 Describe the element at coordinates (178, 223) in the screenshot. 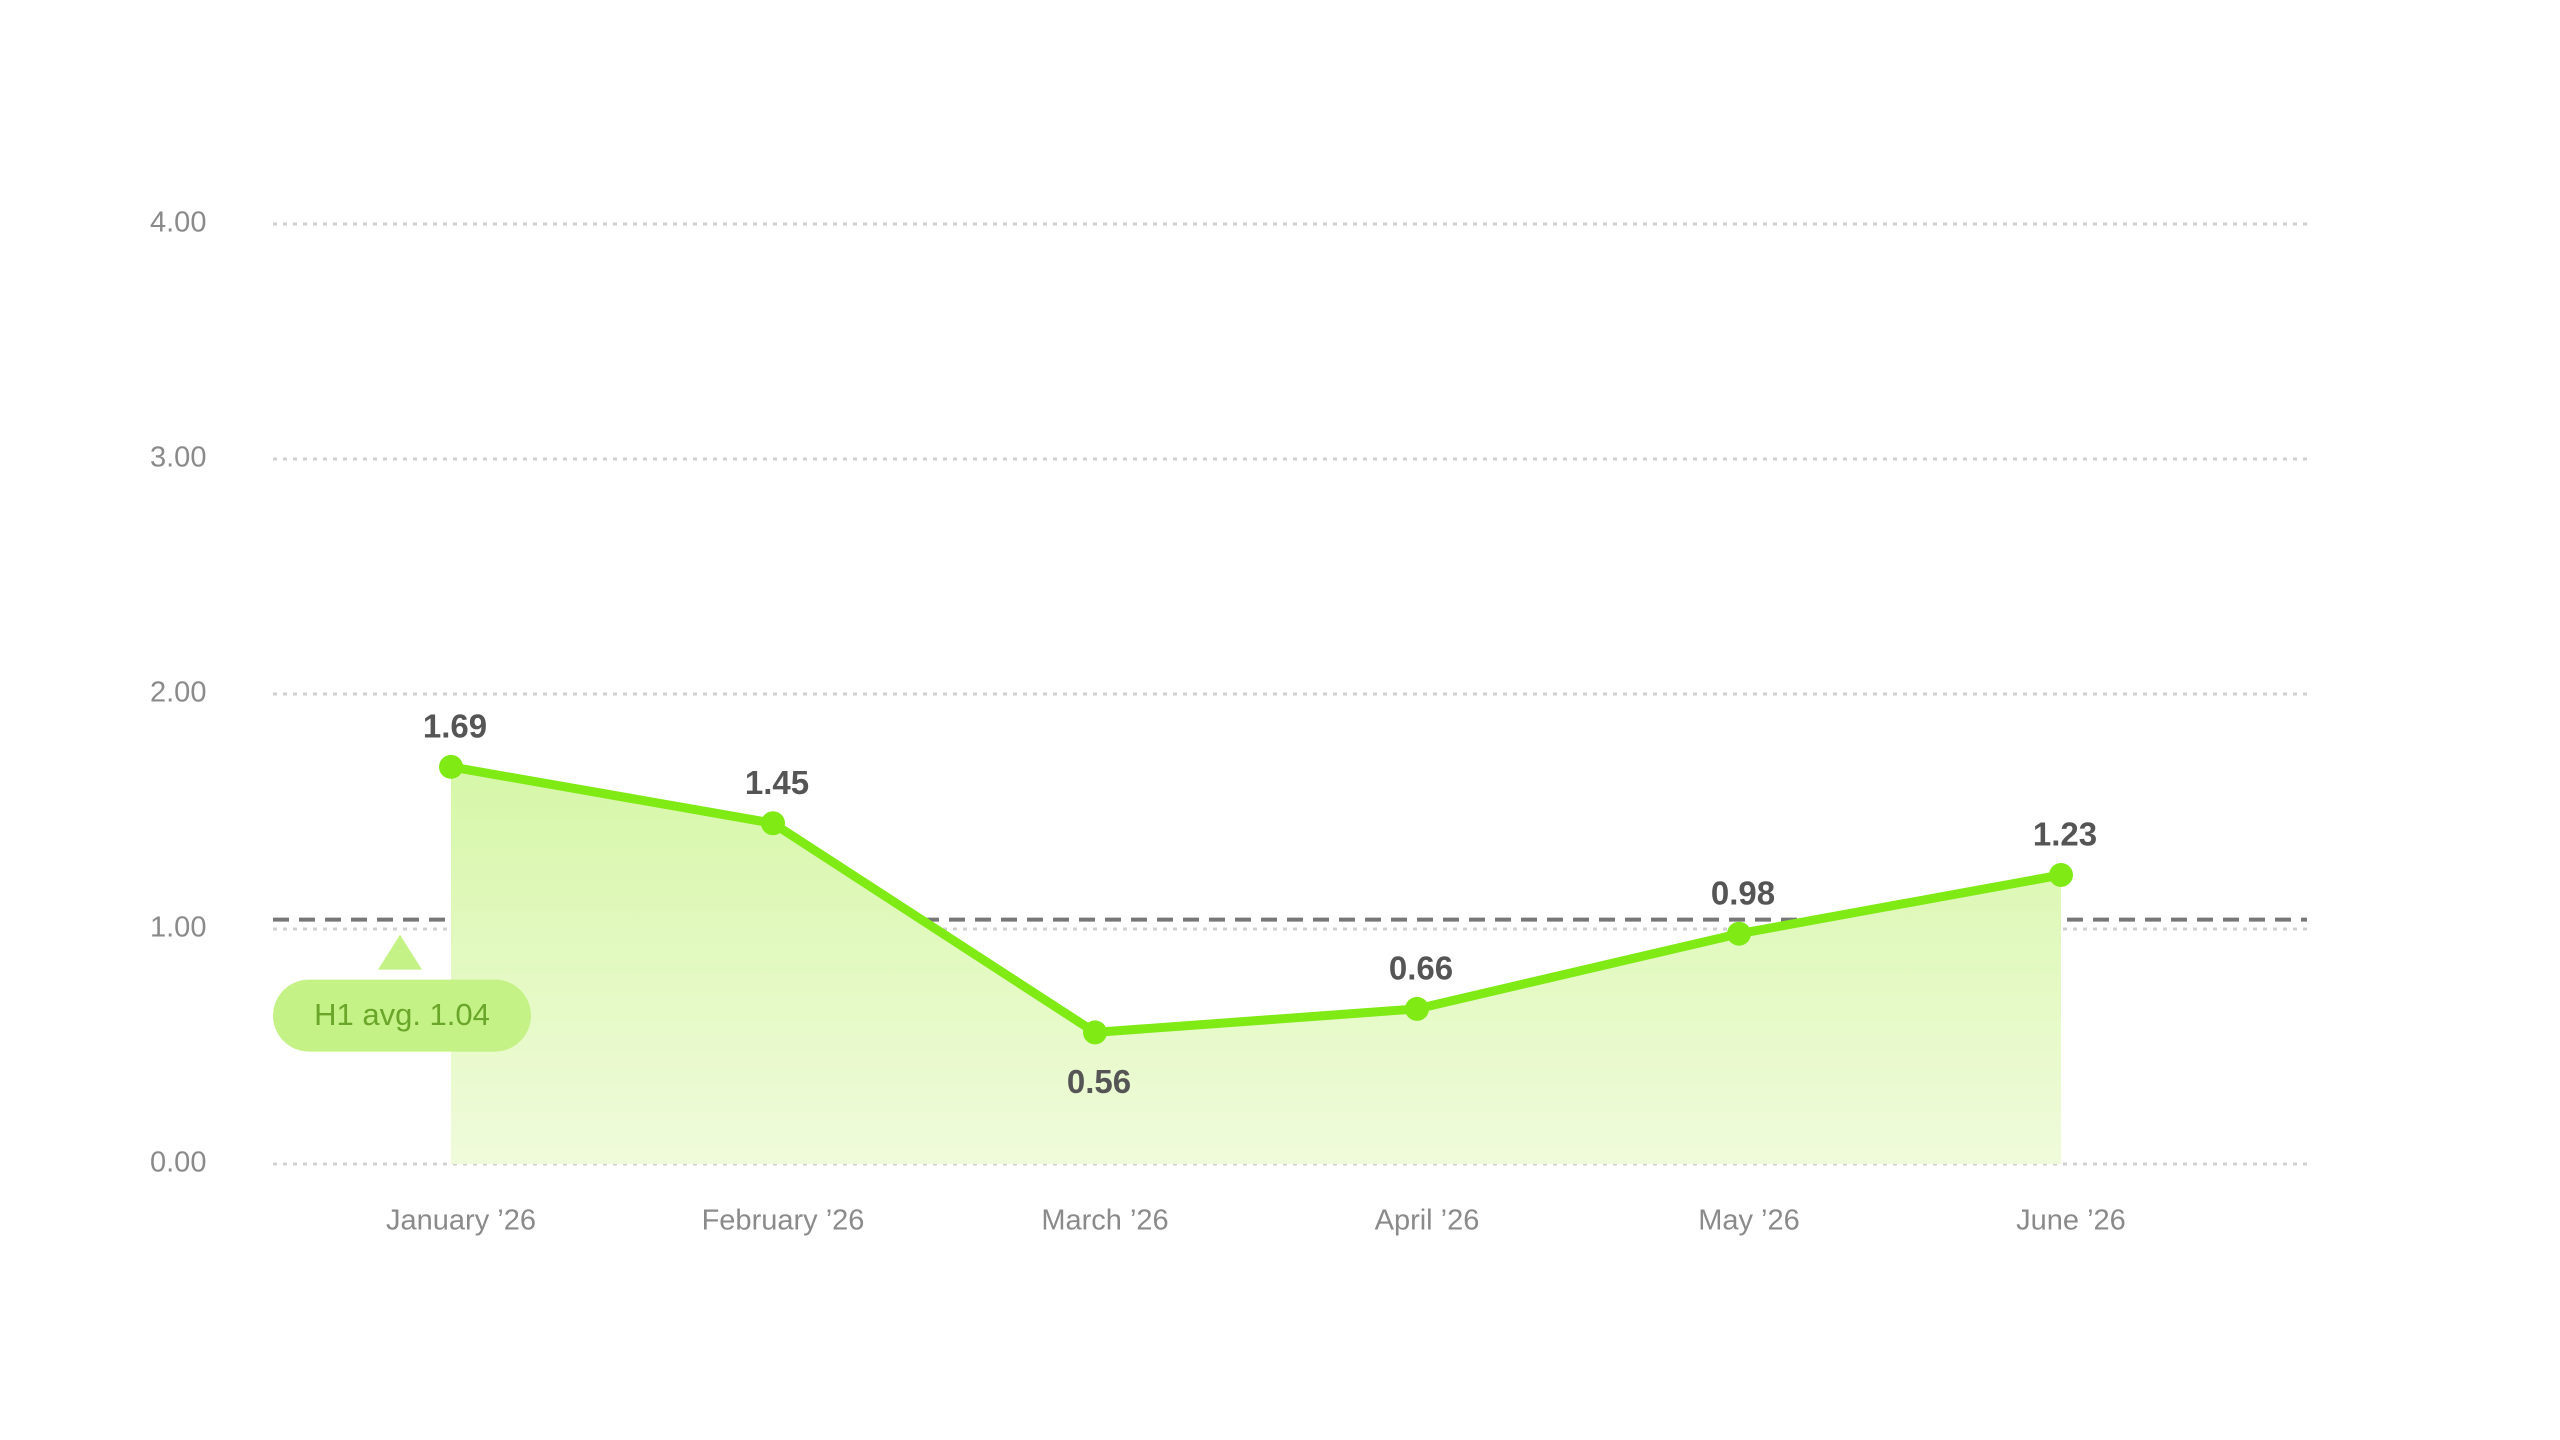

I see `y-tick-label: 4.00` at that location.